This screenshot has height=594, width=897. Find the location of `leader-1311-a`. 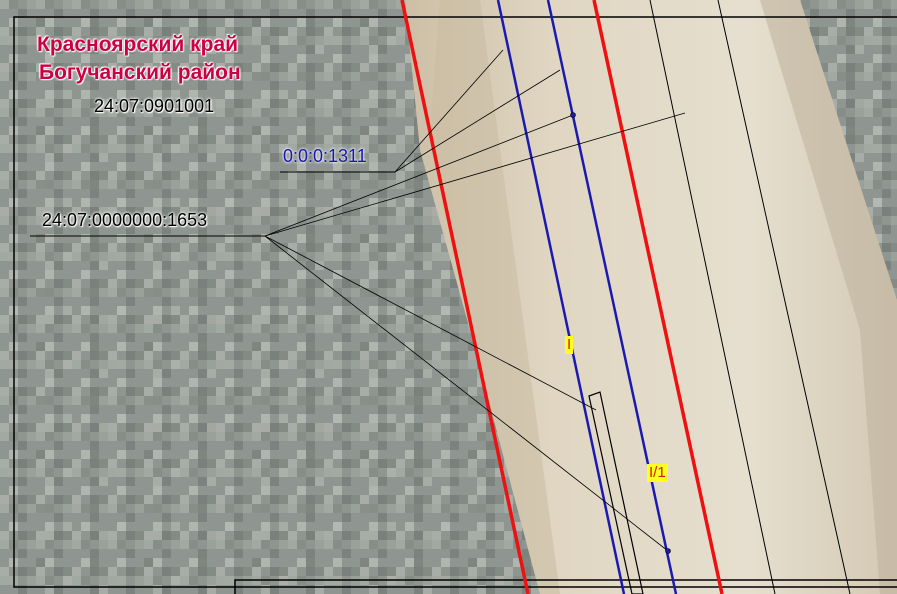

leader-1311-a is located at coordinates (449, 111).